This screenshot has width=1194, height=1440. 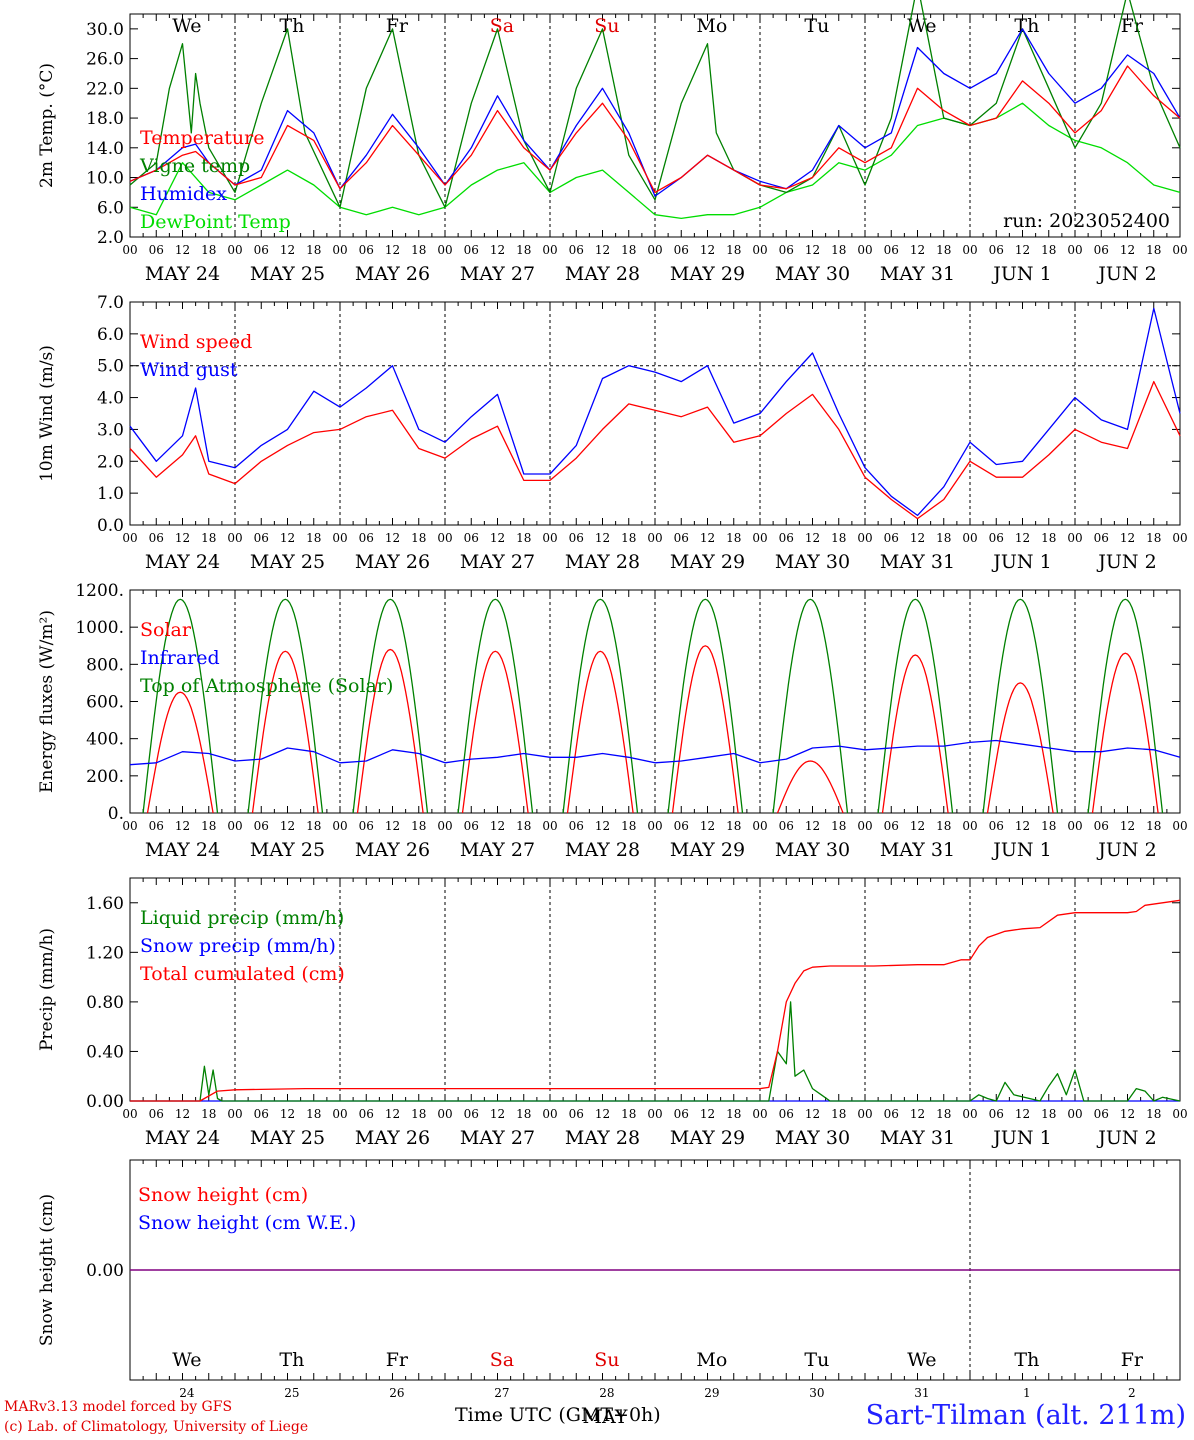 I want to click on weekday-label: Th, so click(x=1026, y=1360).